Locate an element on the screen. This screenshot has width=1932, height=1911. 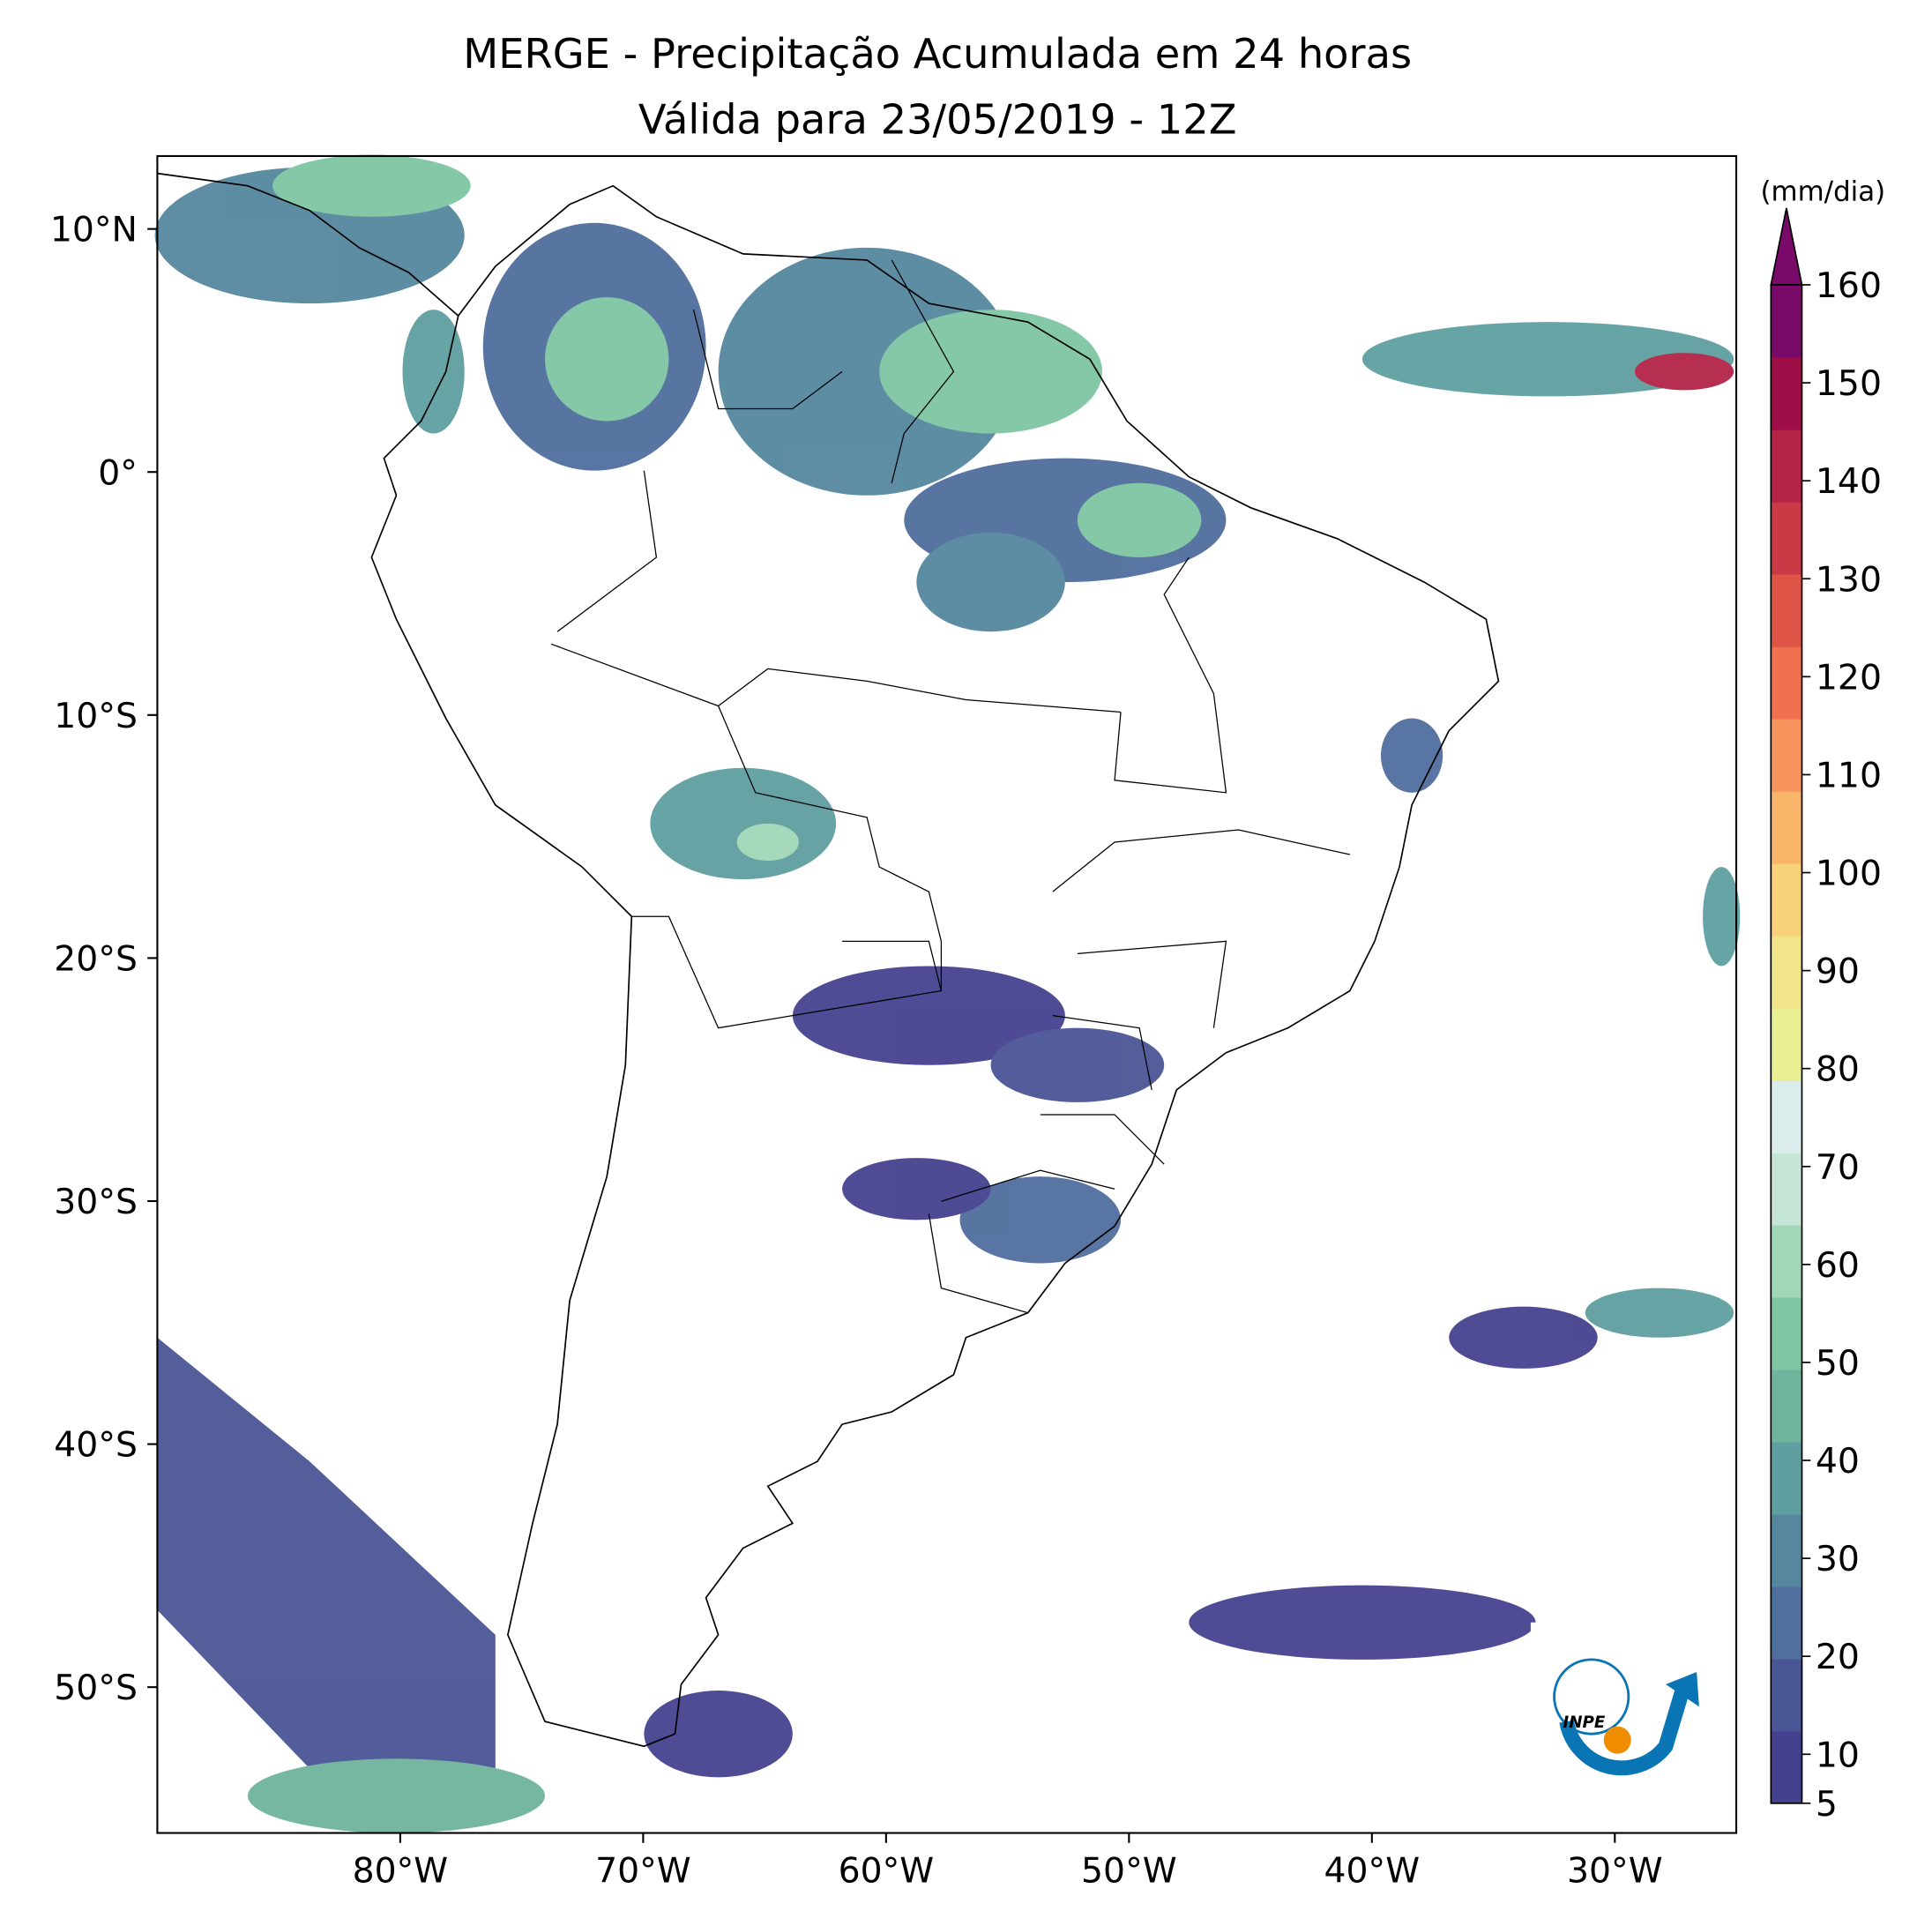
colorbar-tick-label: 150 is located at coordinates (1849, 384).